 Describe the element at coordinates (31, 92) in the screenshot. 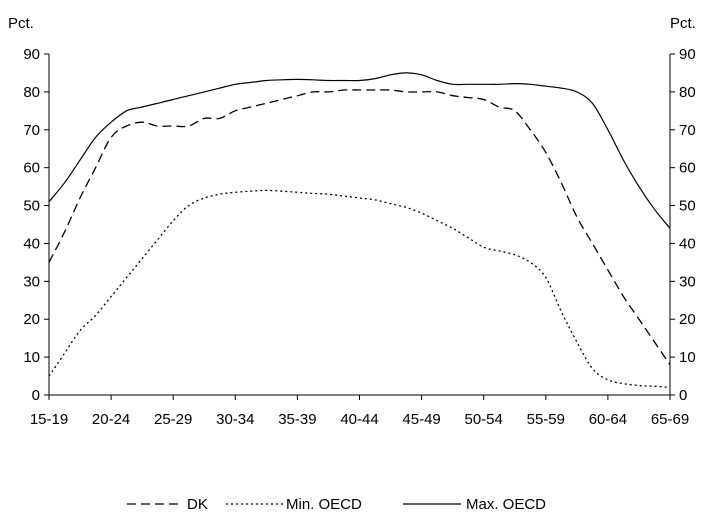

I see `y-tick-label-left: 80` at that location.